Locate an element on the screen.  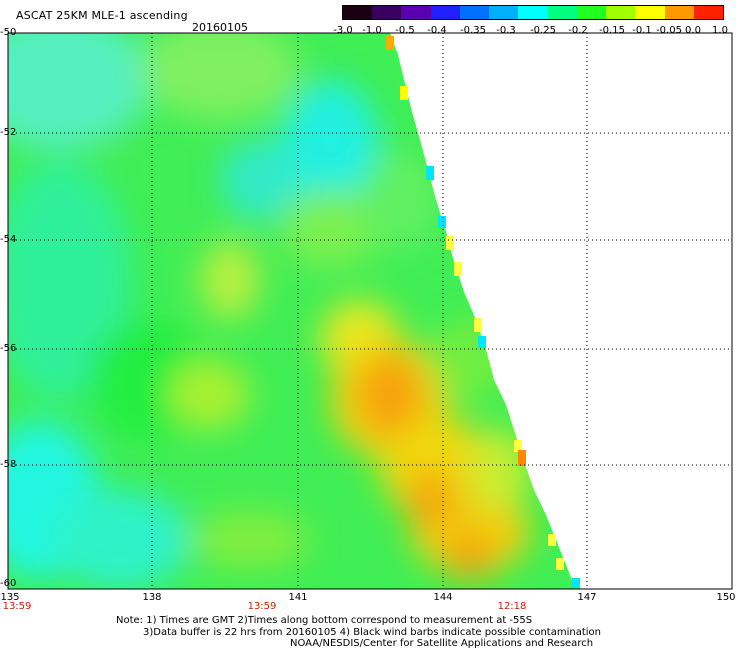
colorbar-label: -0.5 is located at coordinates (405, 30).